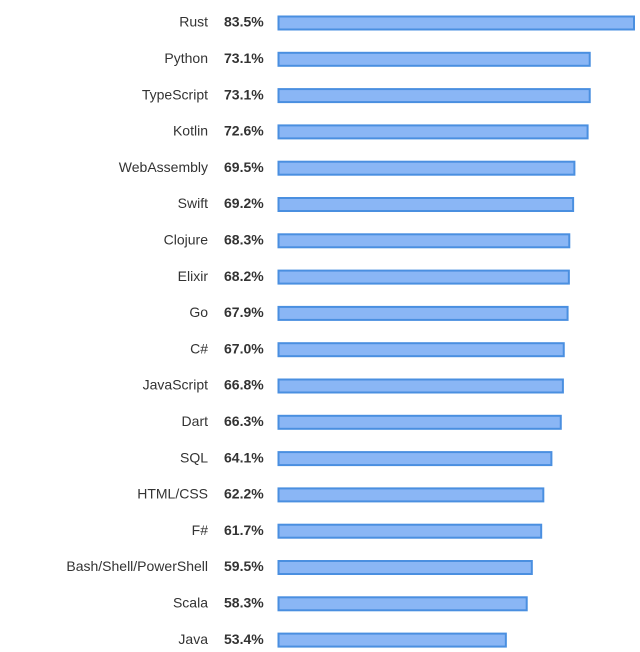 This screenshot has width=640, height=652. What do you see at coordinates (186, 58) in the screenshot?
I see `category-label: Python` at bounding box center [186, 58].